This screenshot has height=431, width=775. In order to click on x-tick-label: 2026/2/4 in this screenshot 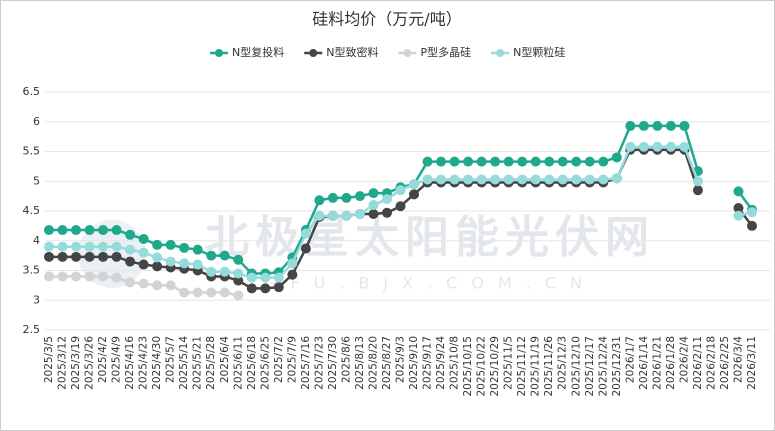, I will do `click(684, 359)`.